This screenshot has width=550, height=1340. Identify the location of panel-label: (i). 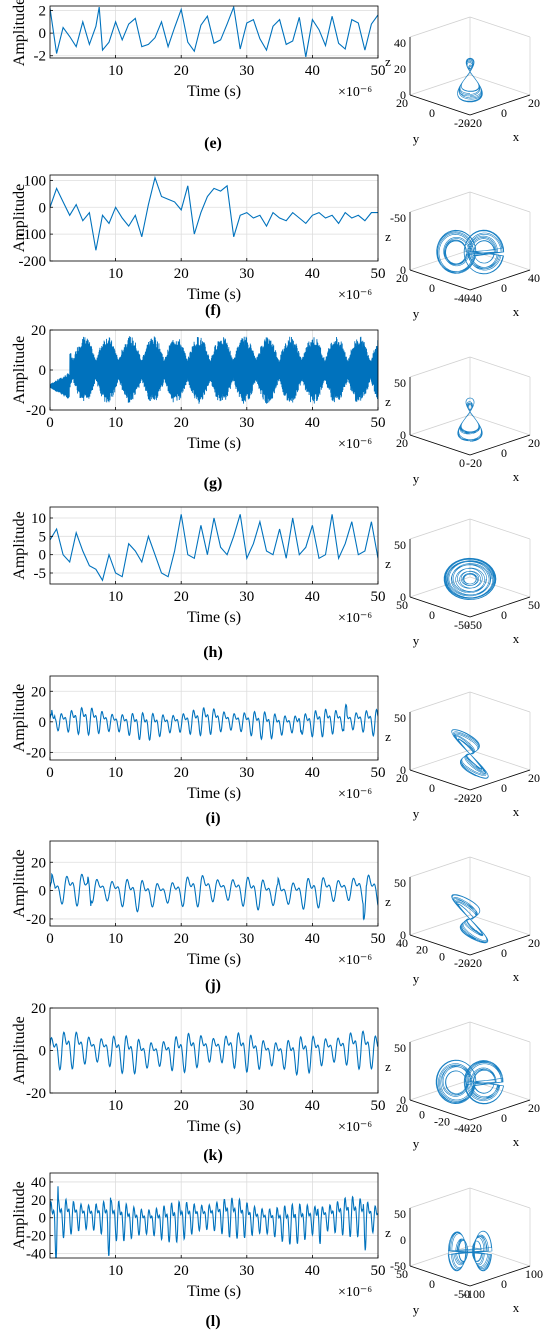
(212, 818).